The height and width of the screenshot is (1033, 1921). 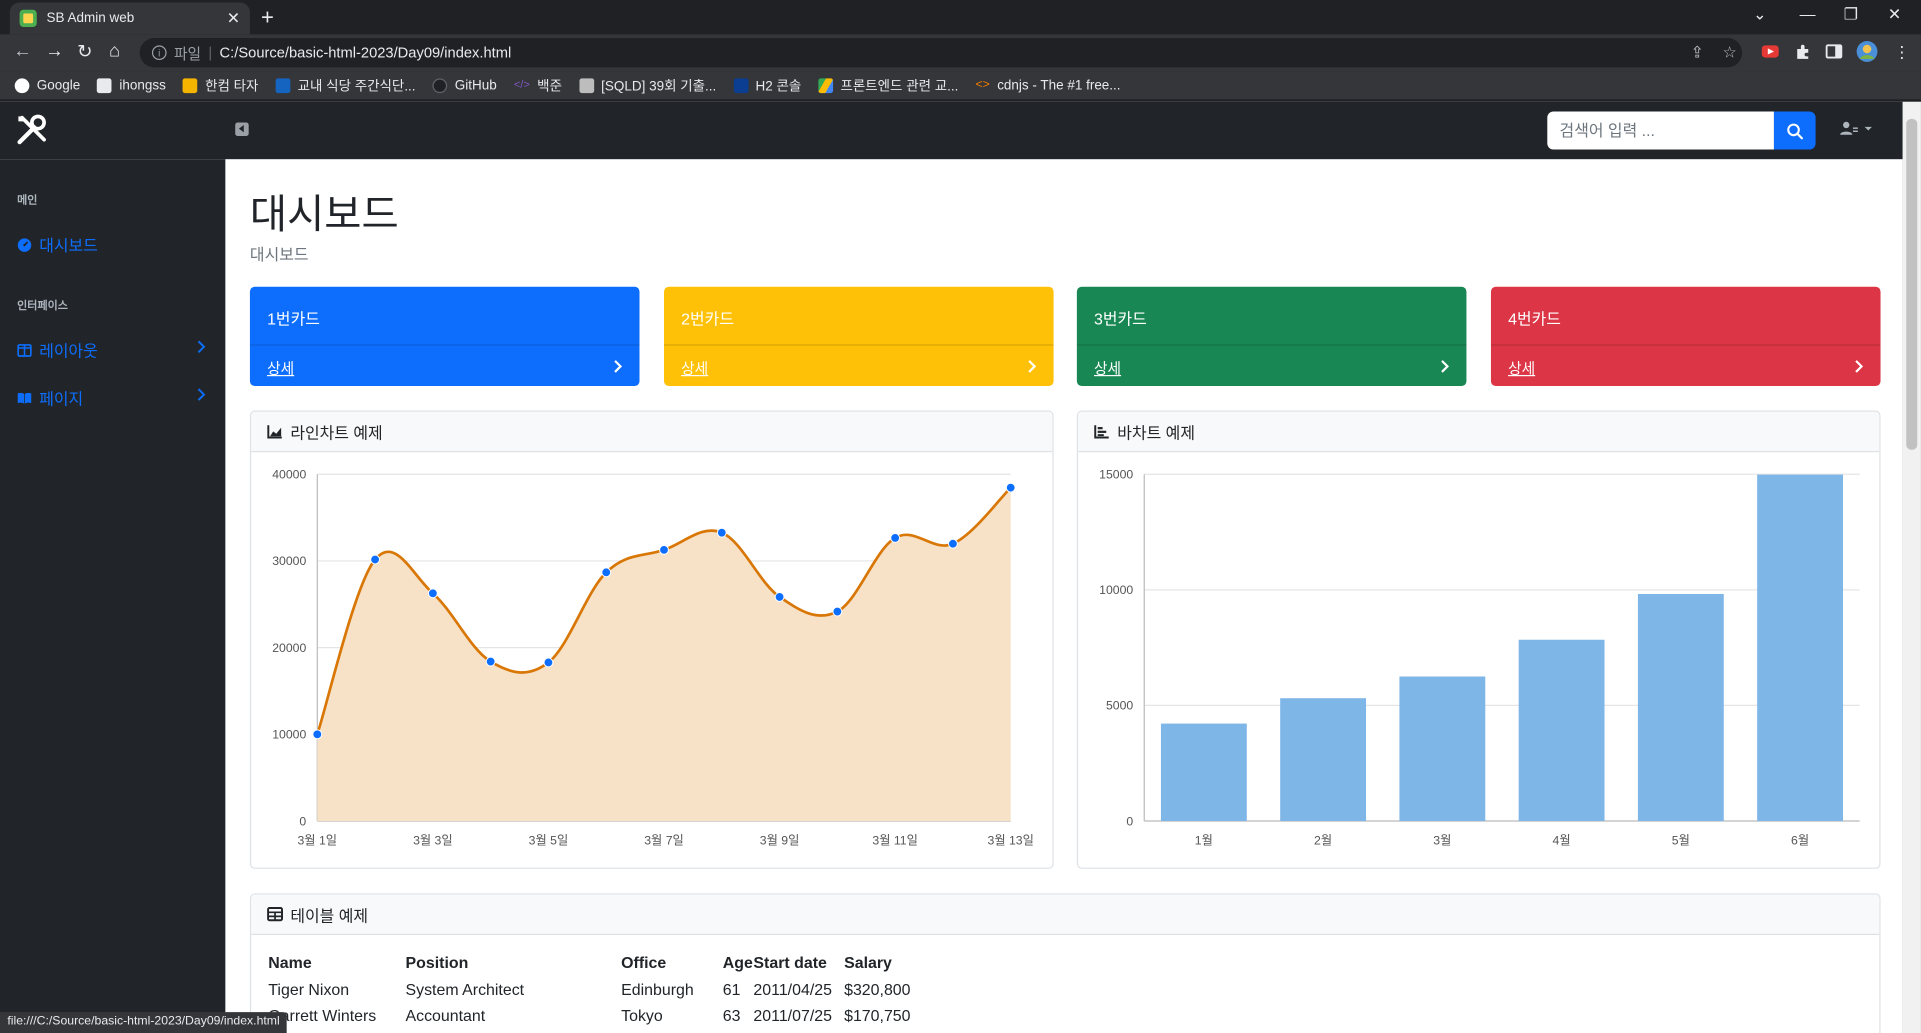 I want to click on sidebar: 메인 대시보드 인터페이스 레이아웃 페이지, so click(x=113, y=596).